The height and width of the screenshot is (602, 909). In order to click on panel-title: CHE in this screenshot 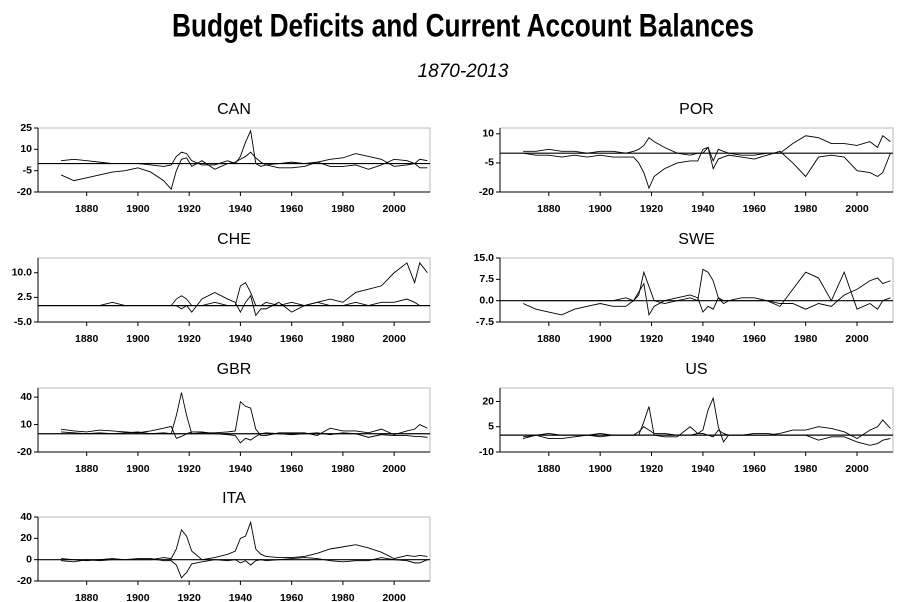, I will do `click(234, 239)`.